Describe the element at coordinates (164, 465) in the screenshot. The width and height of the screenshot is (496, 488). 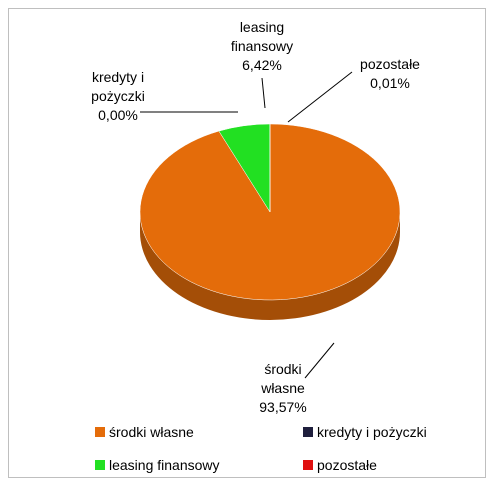
I see `legend-label: leasing finansowy` at that location.